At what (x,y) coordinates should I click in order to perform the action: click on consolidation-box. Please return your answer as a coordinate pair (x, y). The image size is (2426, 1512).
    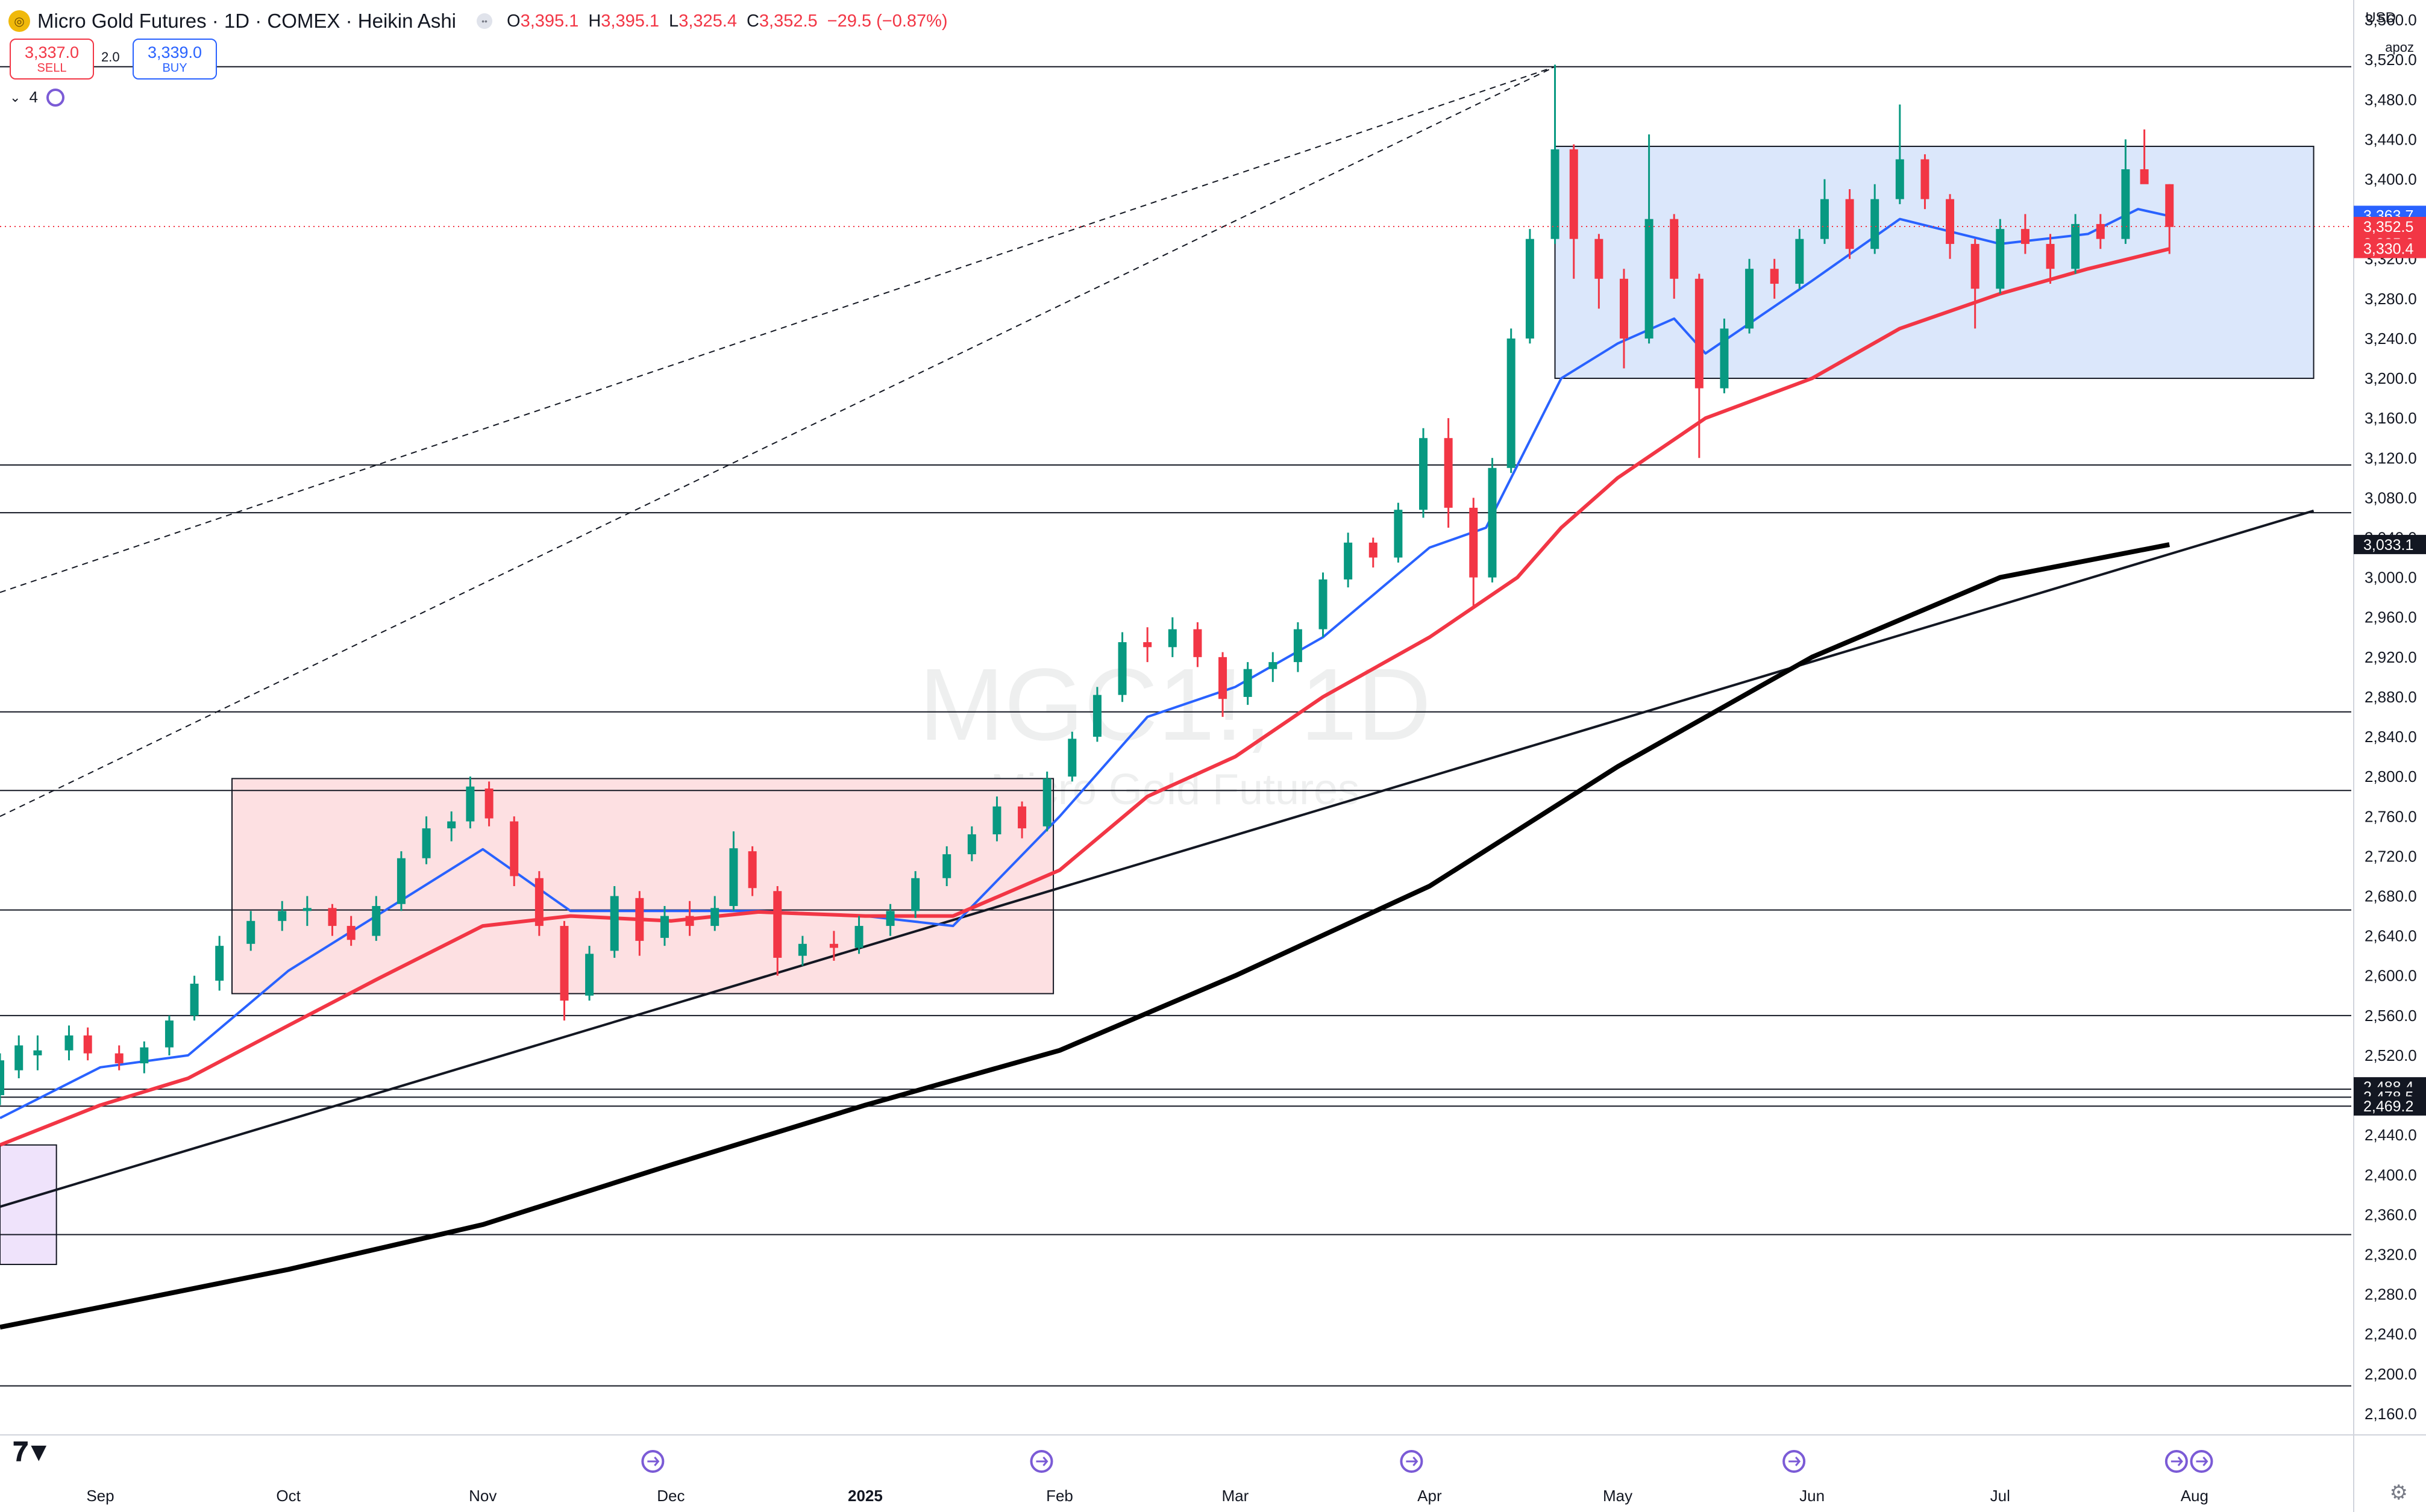
    Looking at the image, I should click on (643, 887).